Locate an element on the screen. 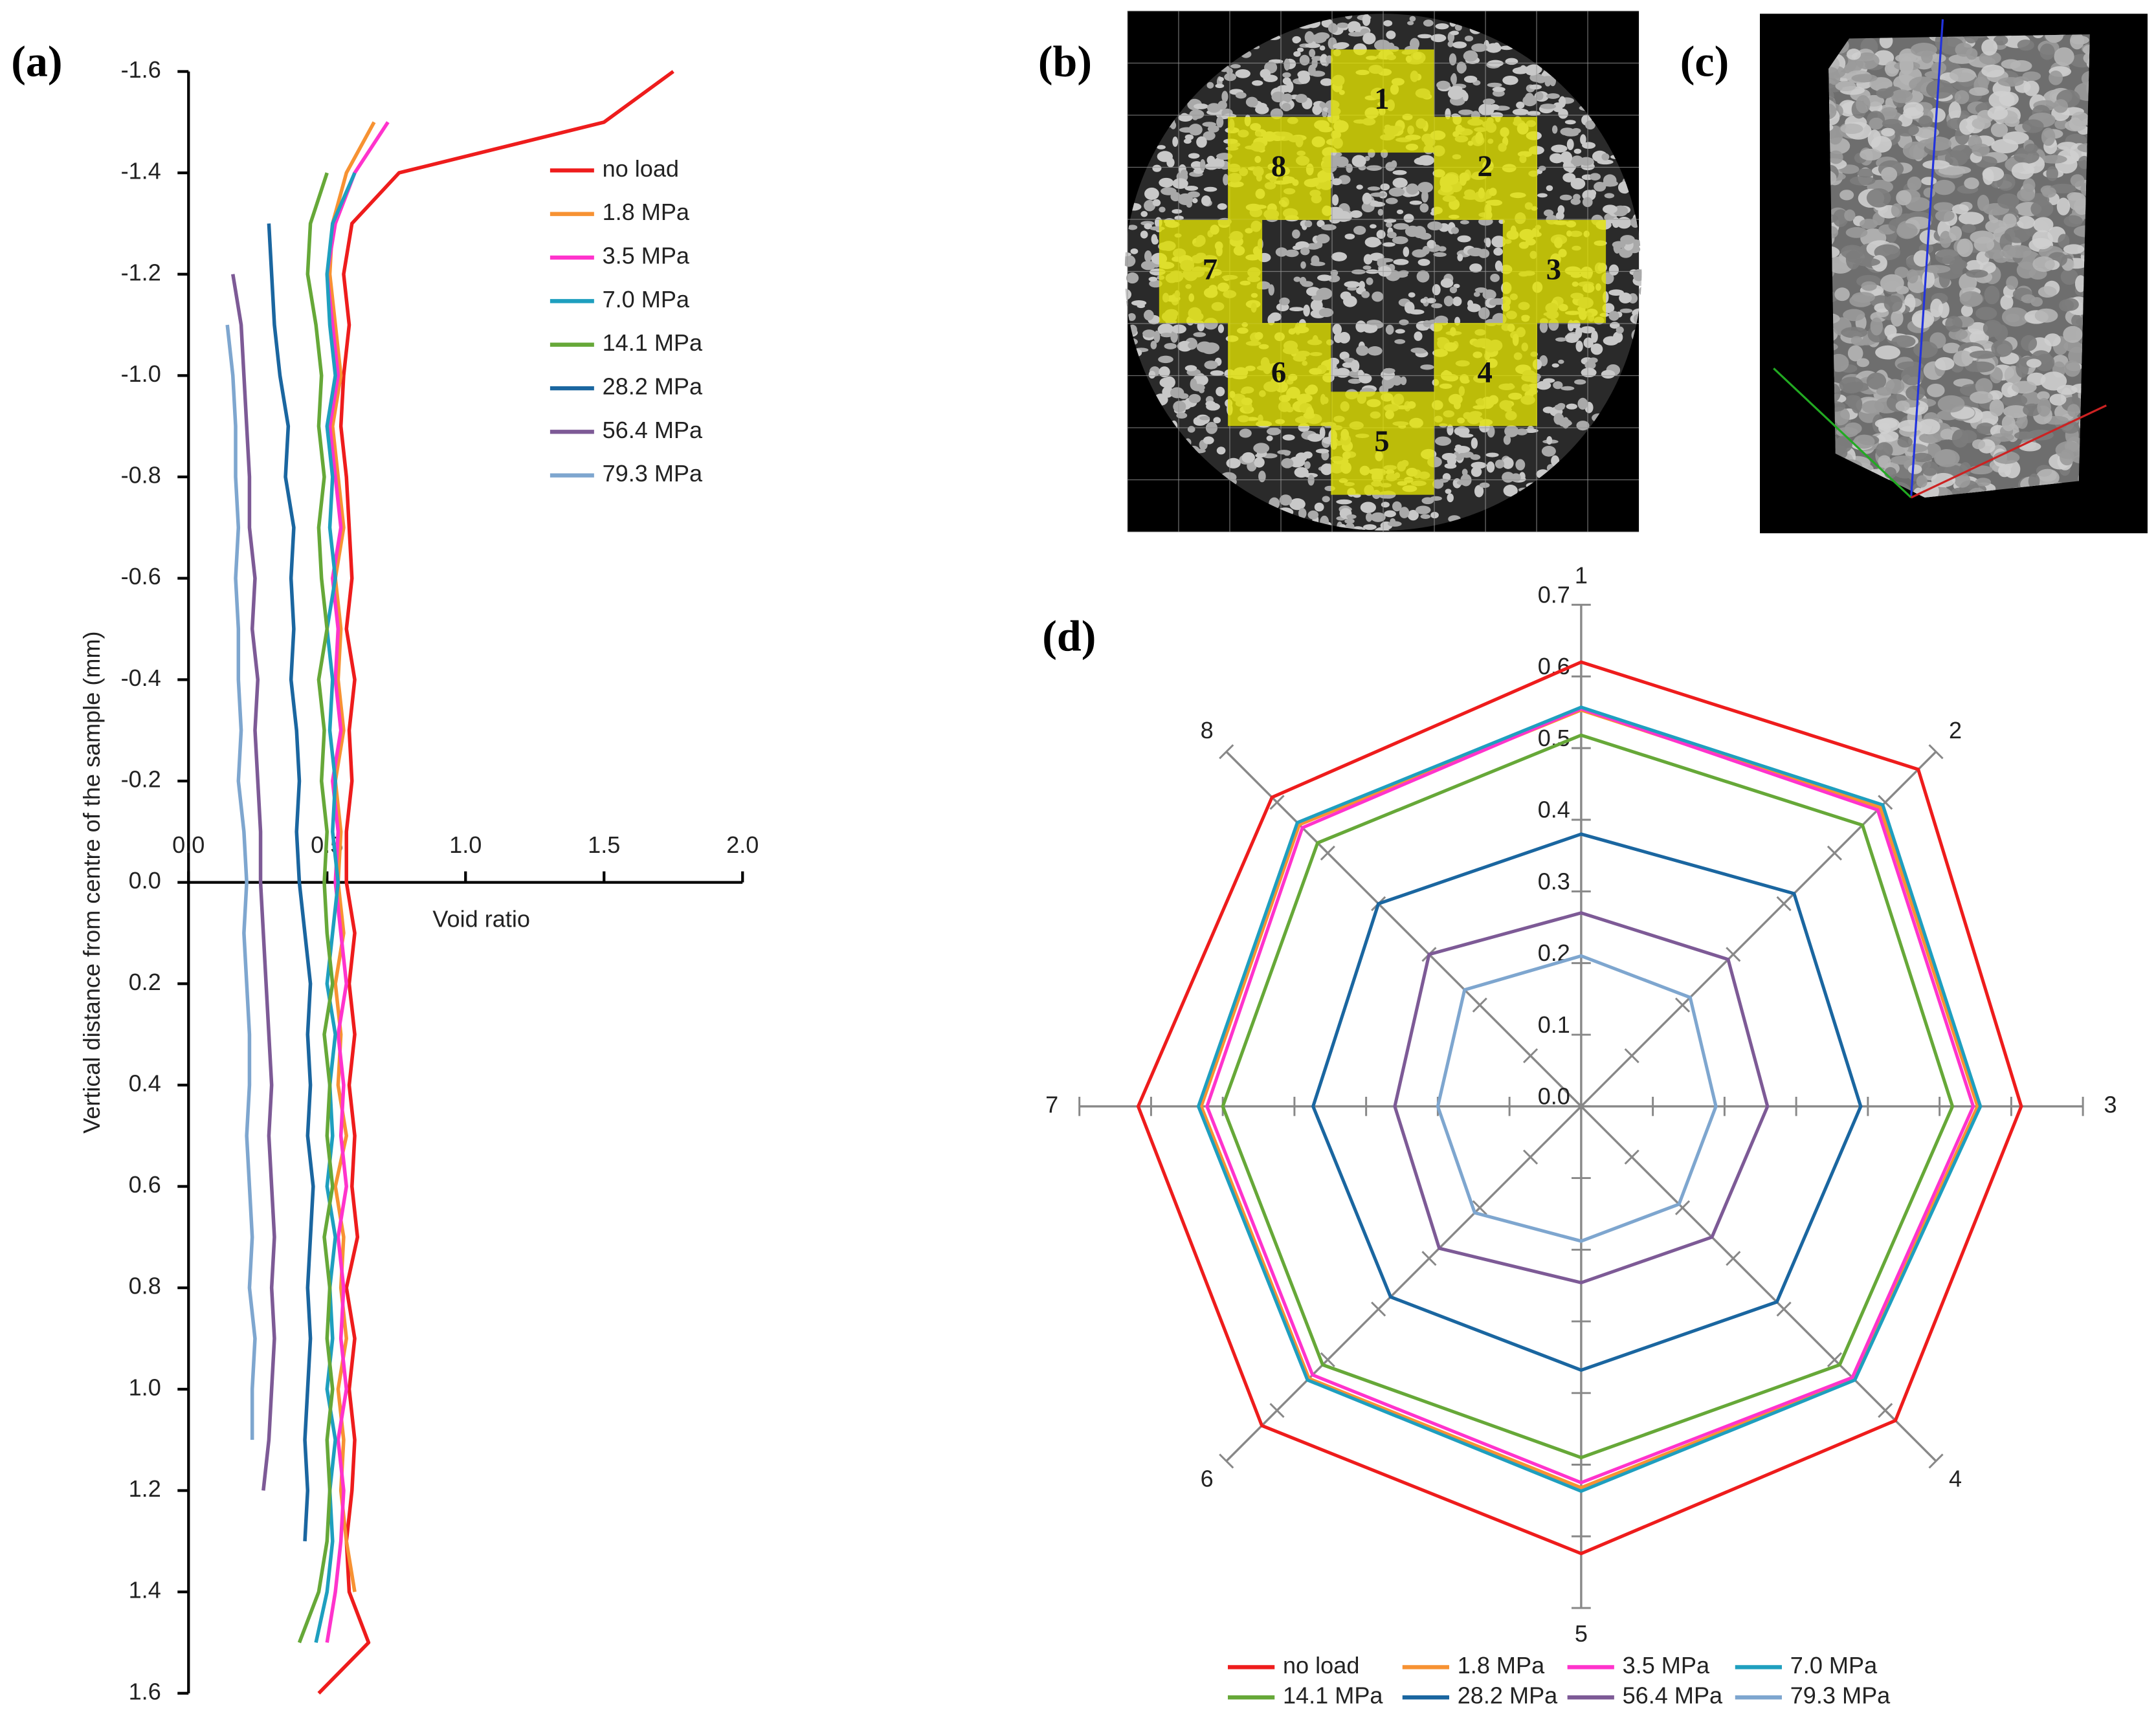 The image size is (2156, 1718). legend-label: 28.2 MPa is located at coordinates (653, 386).